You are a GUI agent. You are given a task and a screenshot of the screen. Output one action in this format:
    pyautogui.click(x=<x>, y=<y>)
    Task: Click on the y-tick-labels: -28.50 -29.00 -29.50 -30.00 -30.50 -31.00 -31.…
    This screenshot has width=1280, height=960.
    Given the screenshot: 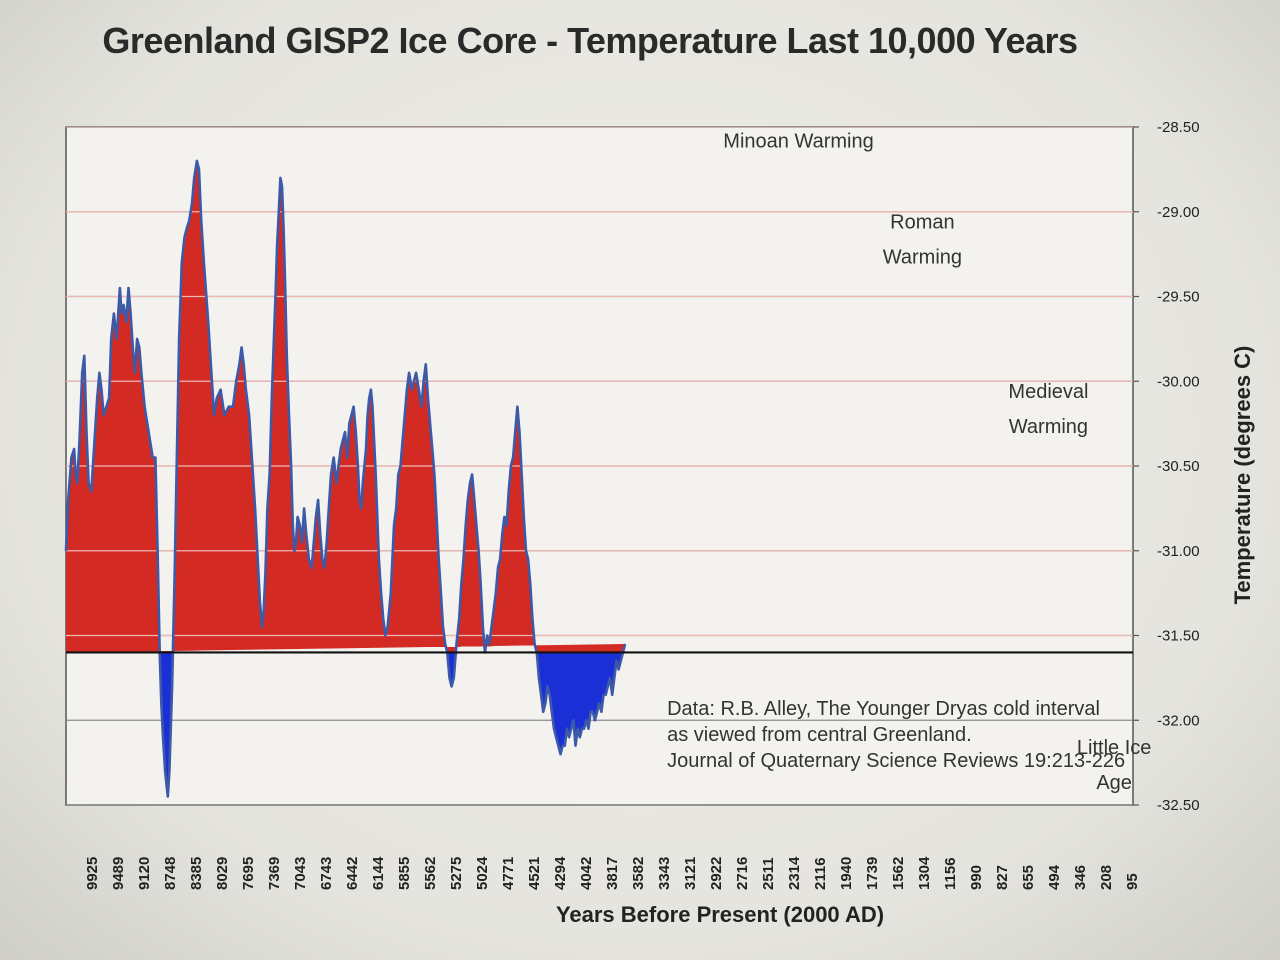 What is the action you would take?
    pyautogui.click(x=1178, y=466)
    